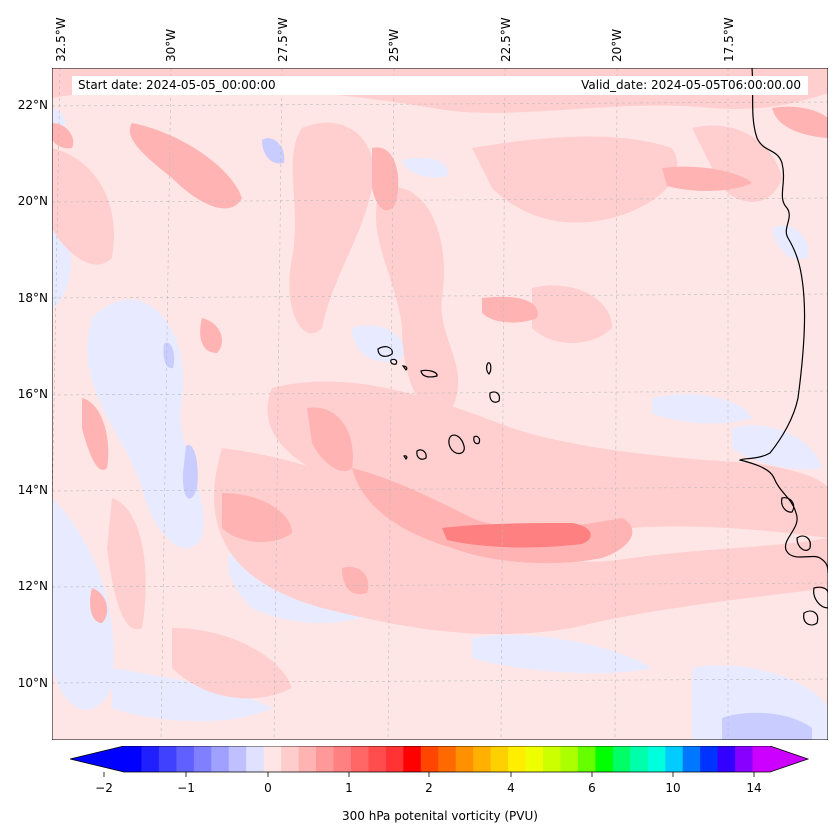 The image size is (837, 836). I want to click on colorbar-extend-low, so click(97, 759).